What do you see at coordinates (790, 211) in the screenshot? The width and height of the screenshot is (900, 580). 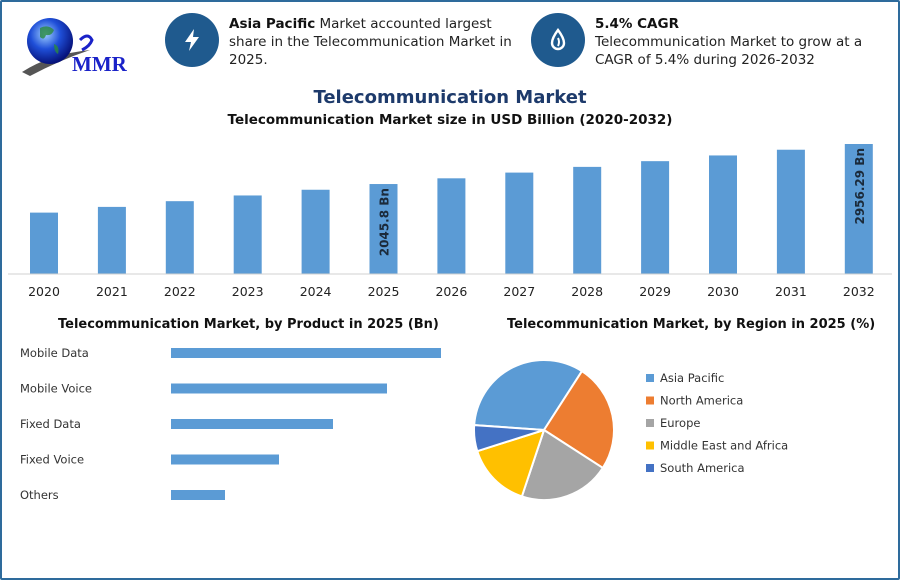 I see `bar-2031` at bounding box center [790, 211].